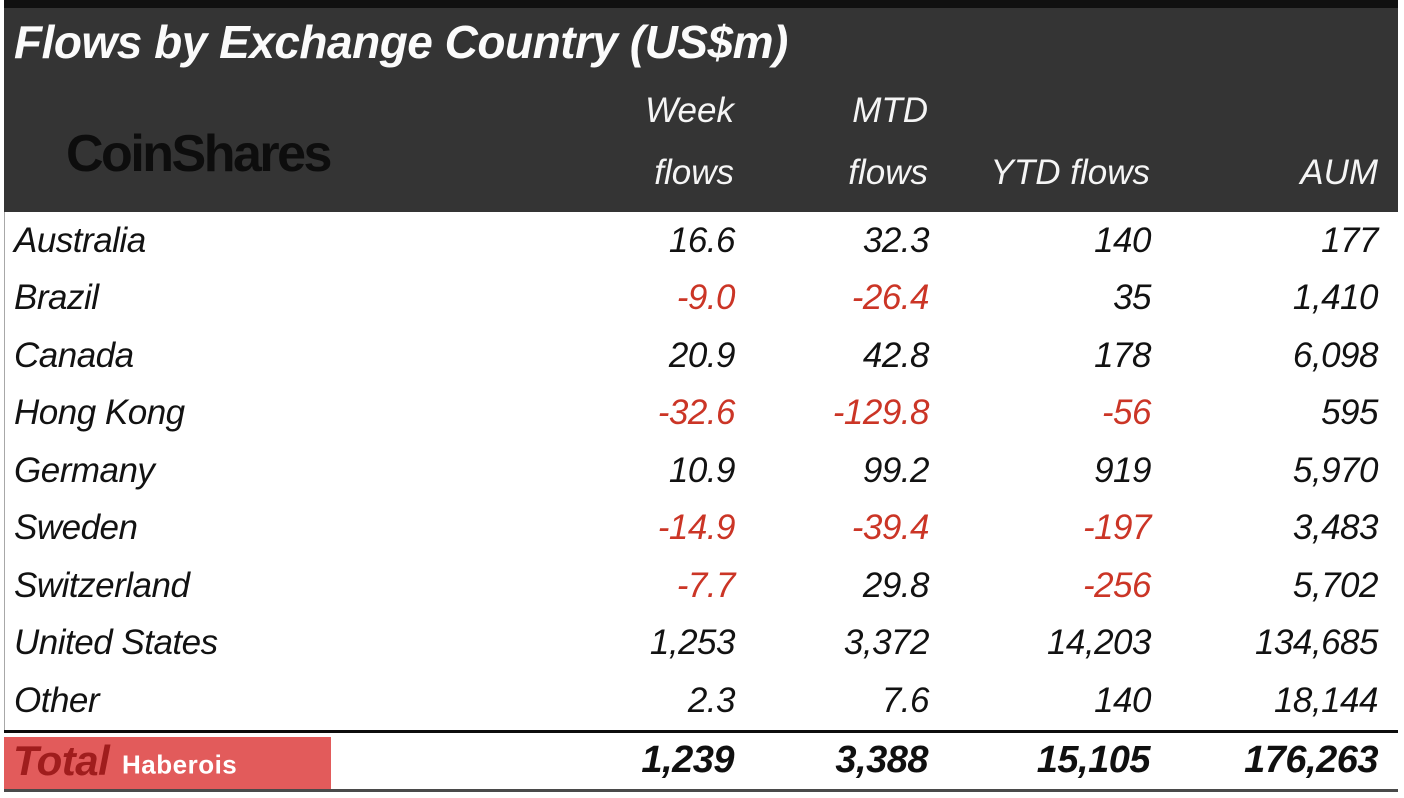 This screenshot has width=1404, height=798. Describe the element at coordinates (1122, 470) in the screenshot. I see `ytd-flows-cell: 919` at that location.